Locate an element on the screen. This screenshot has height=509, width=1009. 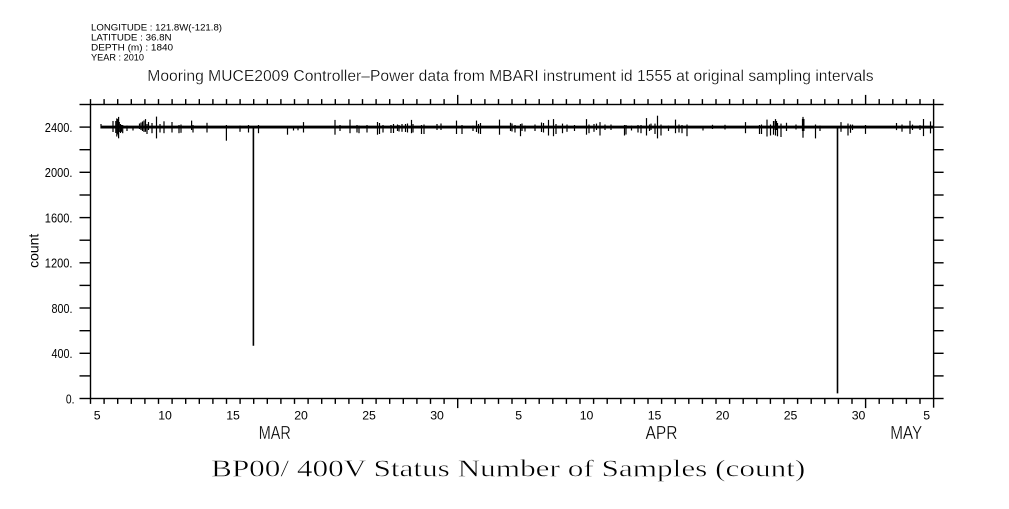
svg-text: 400. is located at coordinates (62, 353).